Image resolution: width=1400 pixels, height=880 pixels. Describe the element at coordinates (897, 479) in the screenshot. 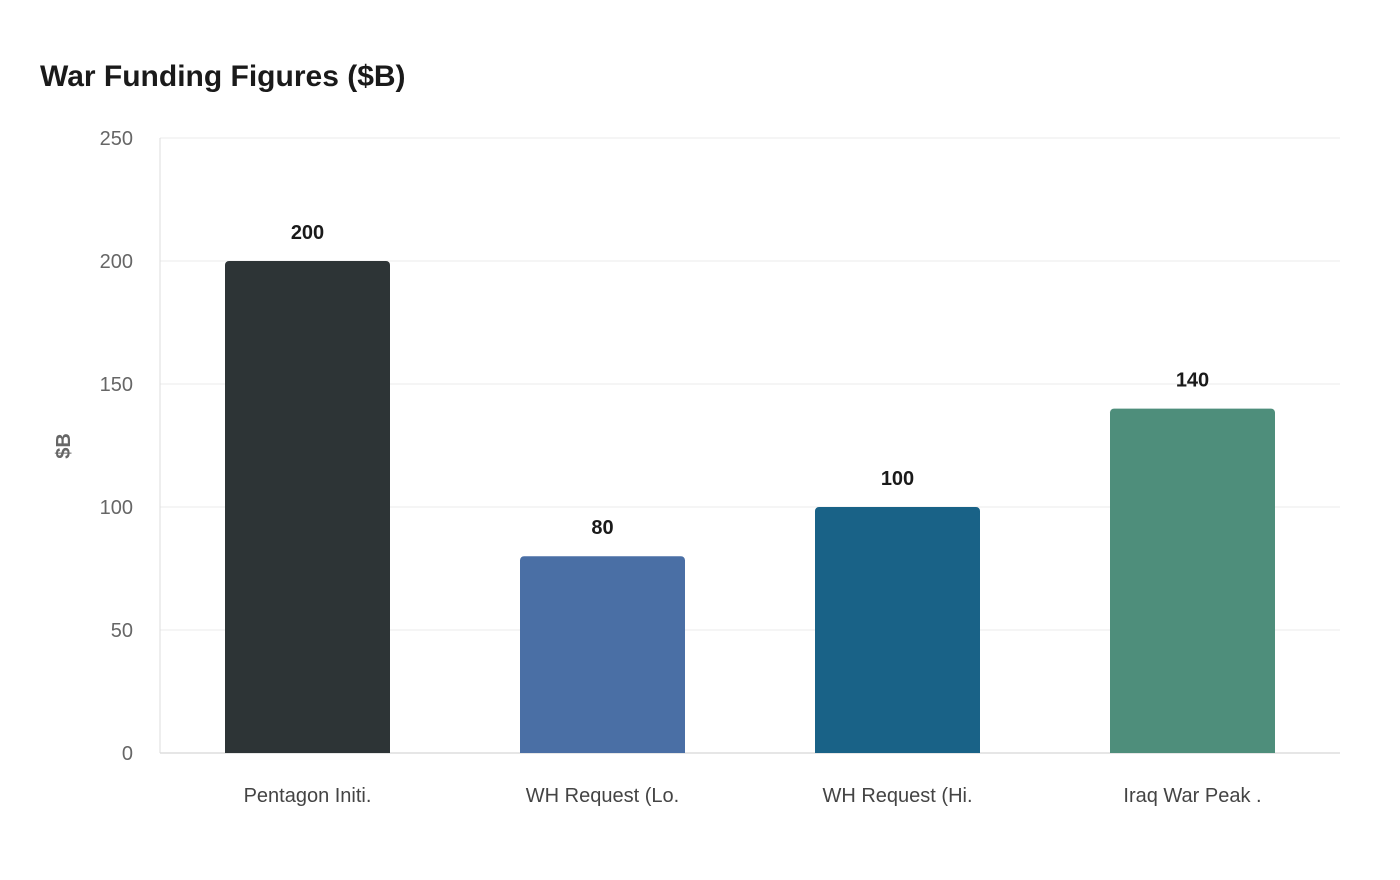

I see `data-label: 100` at that location.